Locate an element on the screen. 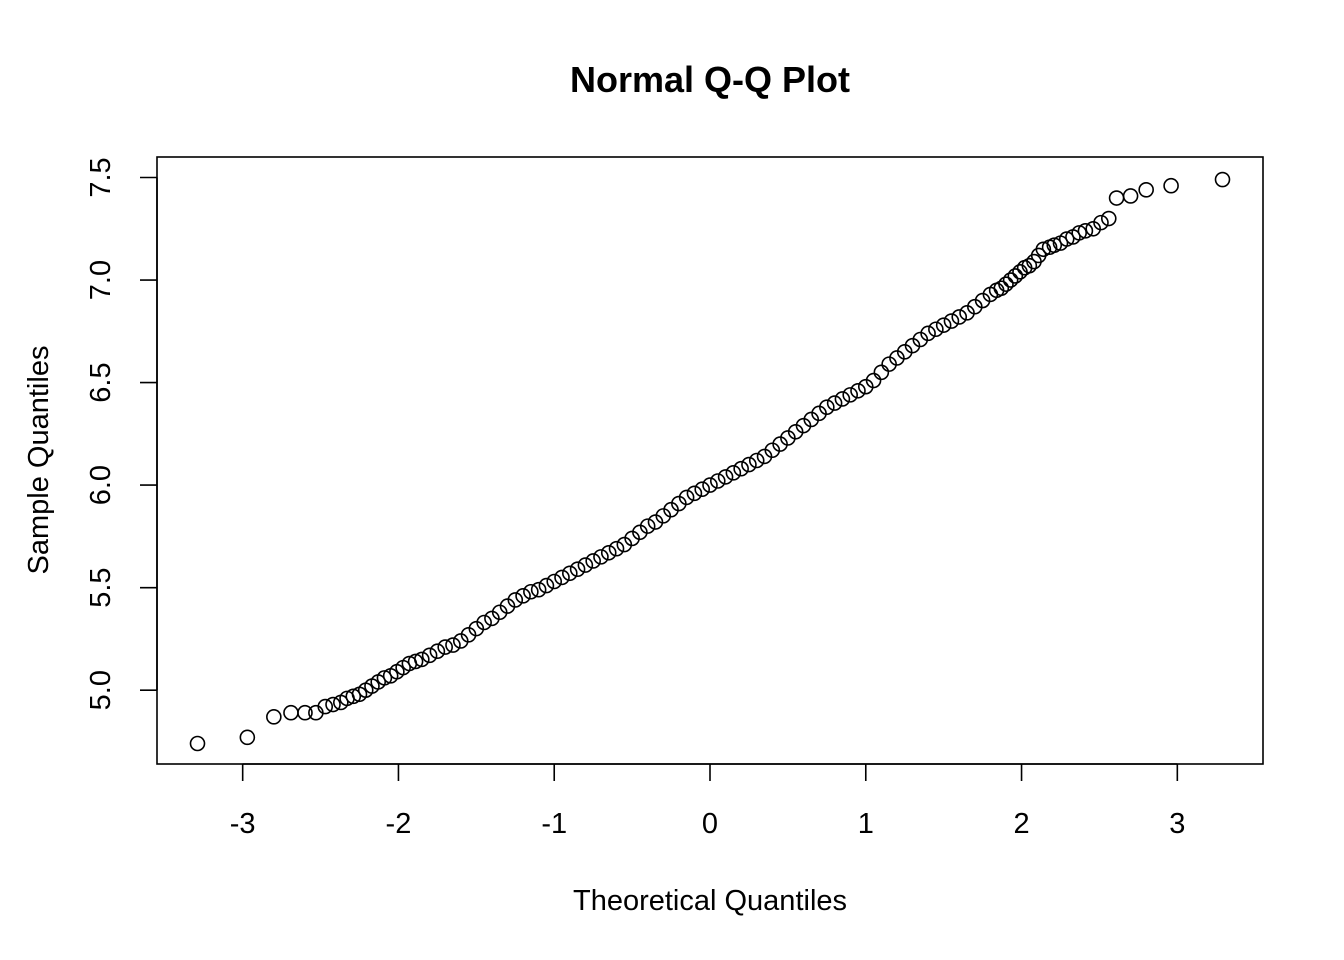  y-tick-label: 6.5 is located at coordinates (101, 382).